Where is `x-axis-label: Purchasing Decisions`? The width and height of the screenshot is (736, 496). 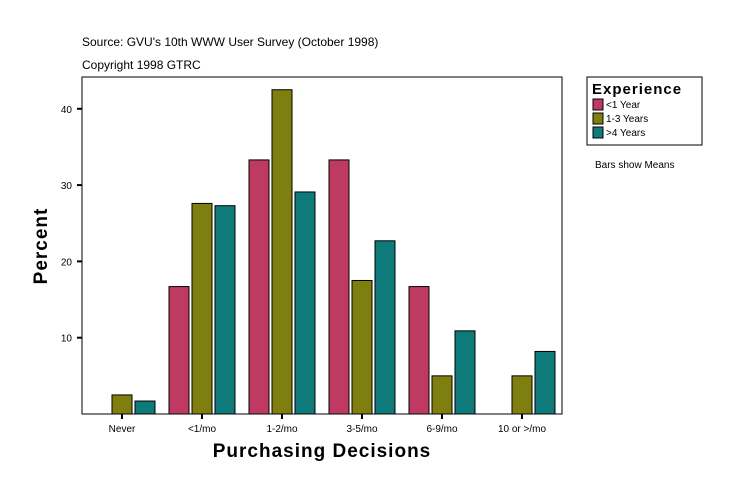 x-axis-label: Purchasing Decisions is located at coordinates (322, 451).